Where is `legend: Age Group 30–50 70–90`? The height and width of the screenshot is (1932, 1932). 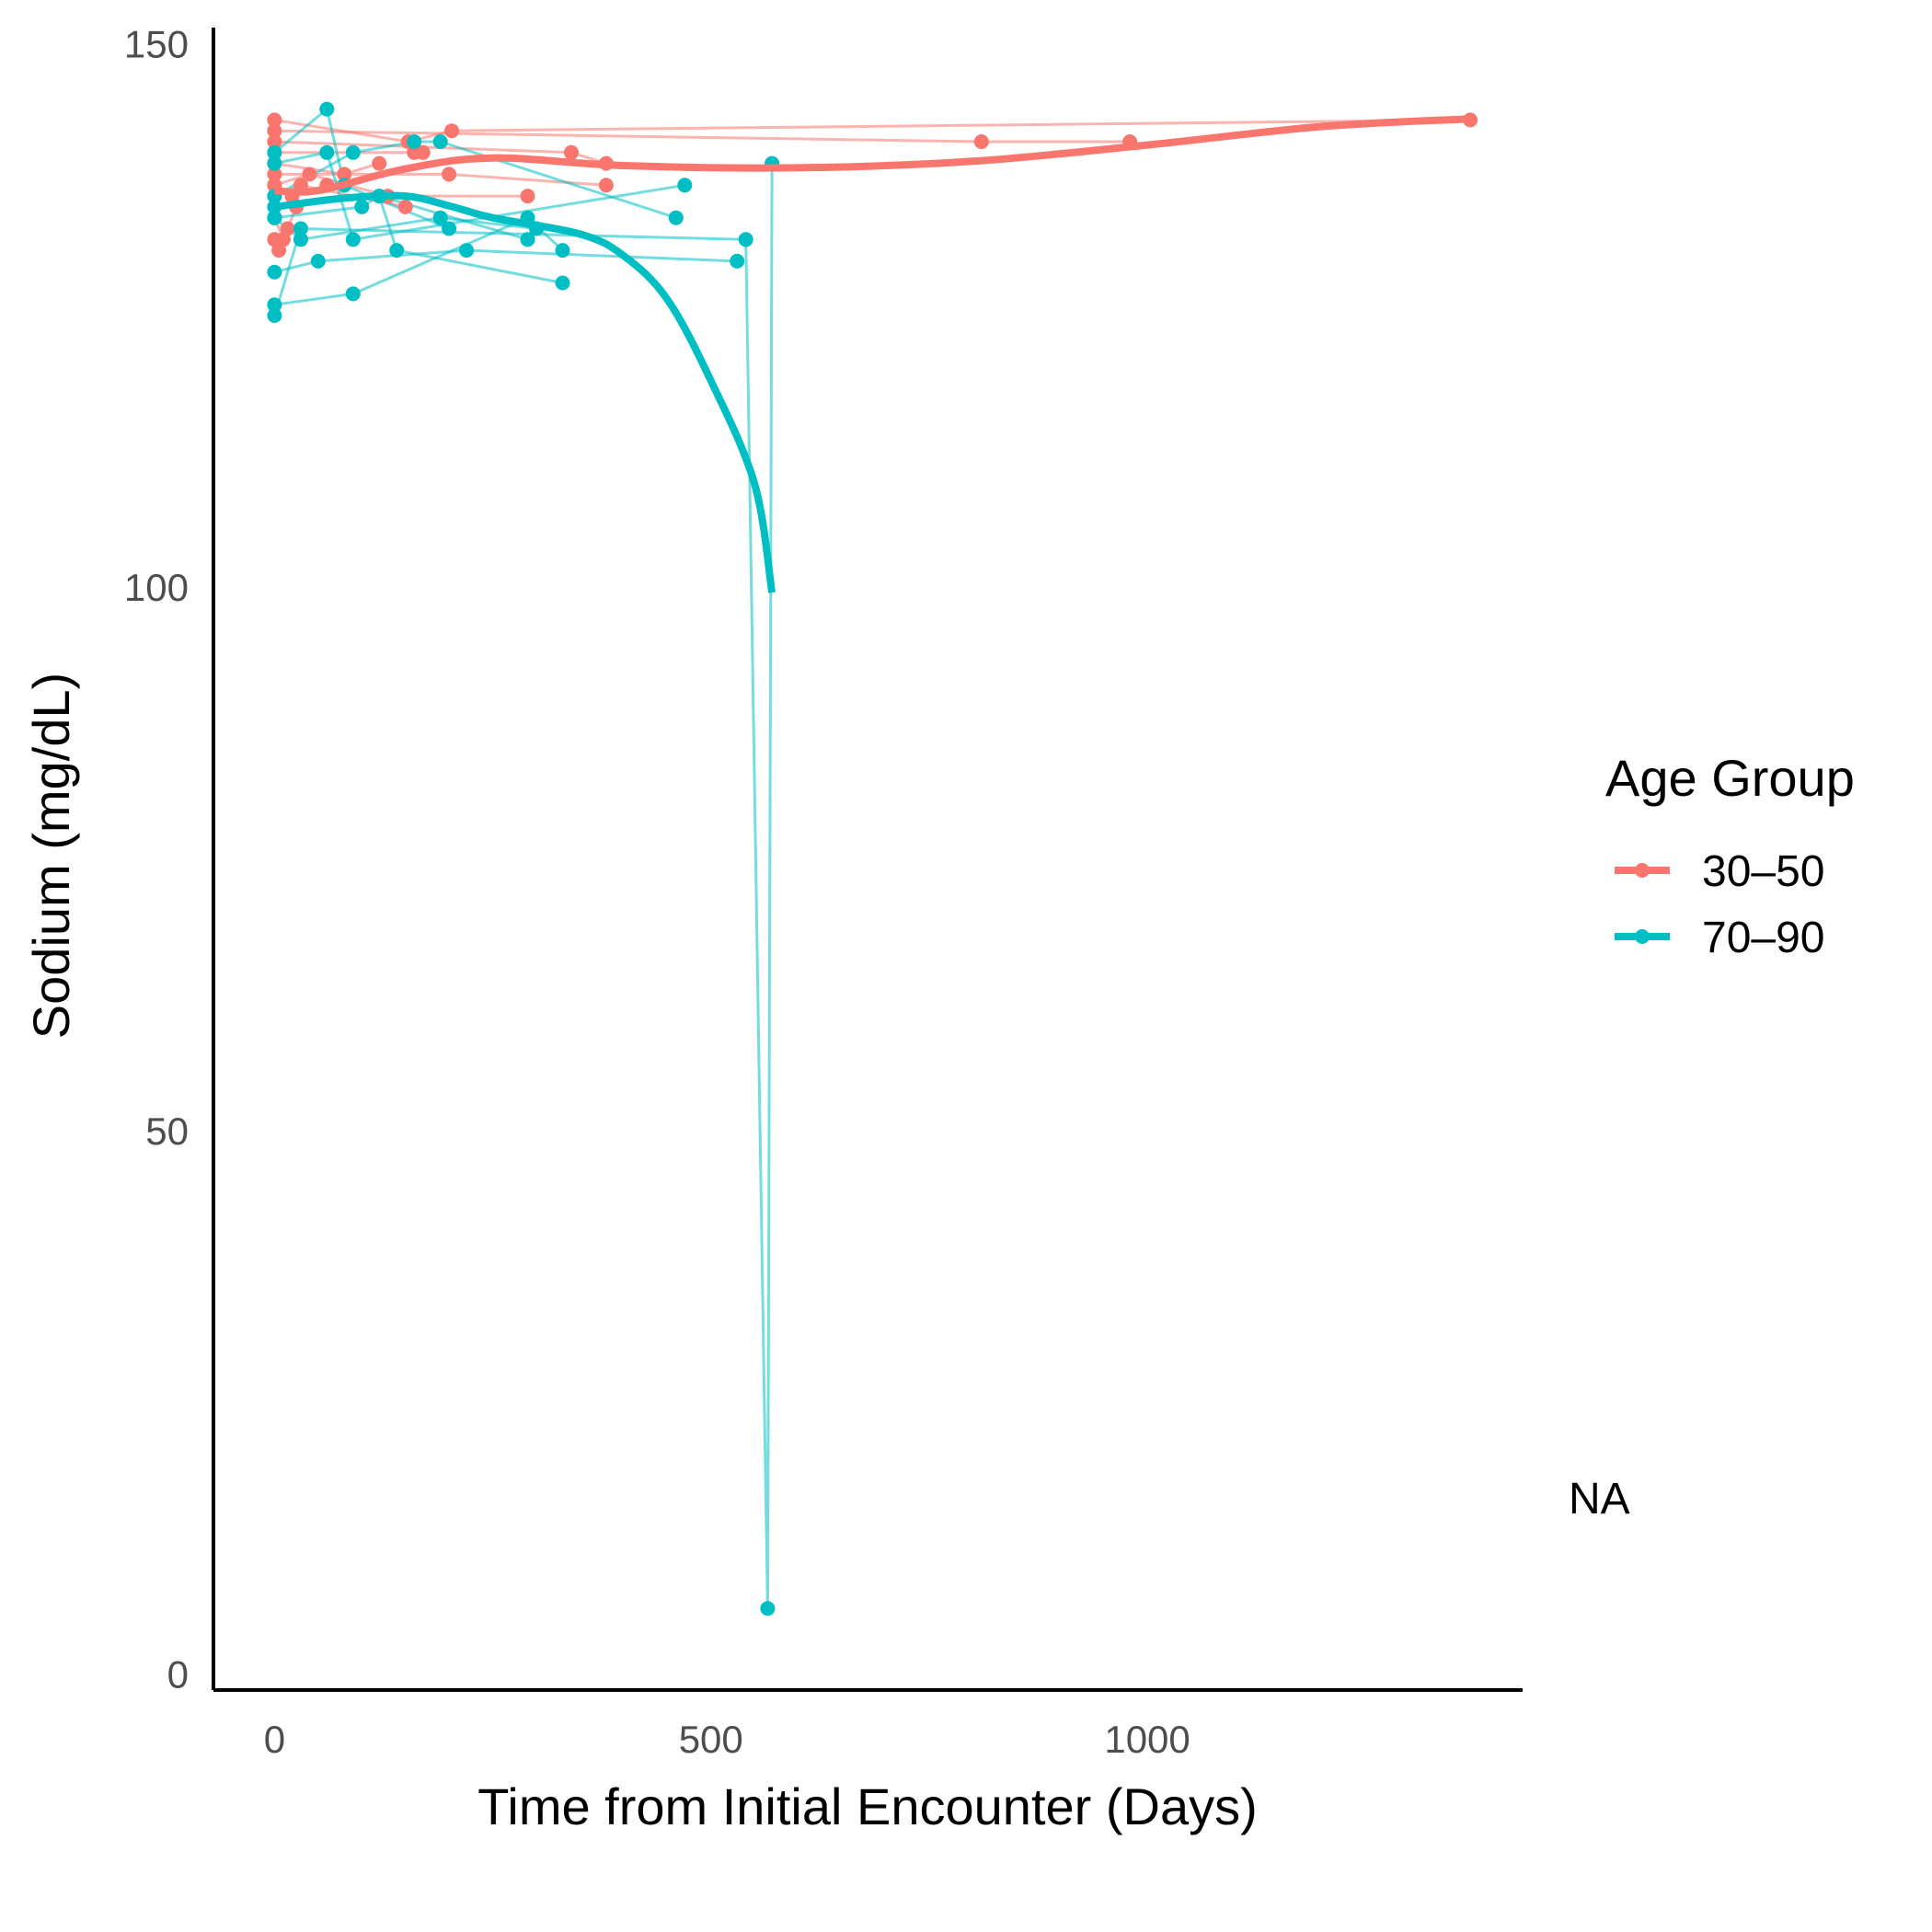 legend: Age Group 30–50 70–90 is located at coordinates (1730, 855).